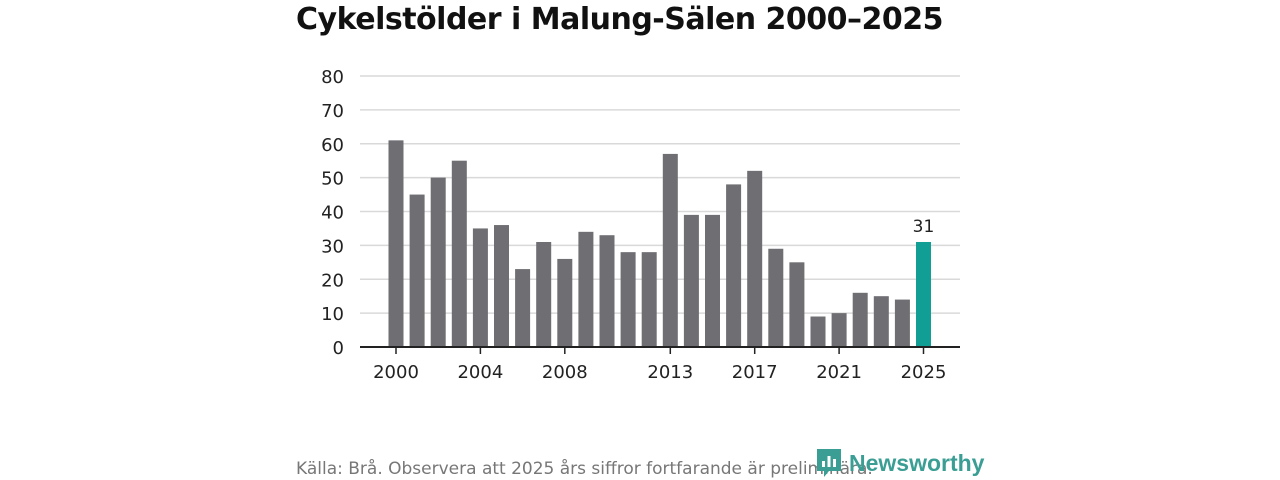 The width and height of the screenshot is (1280, 480). Describe the element at coordinates (620, 19) in the screenshot. I see `chart-title: Cykelstölder i Malung-Sälen 2000–2025` at that location.